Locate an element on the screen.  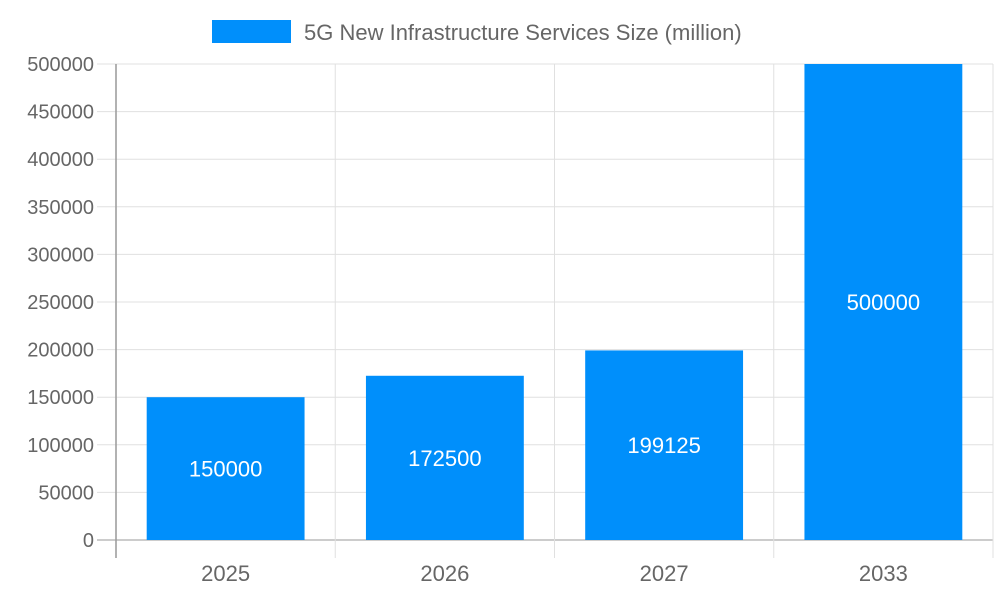
data-label: 150000 is located at coordinates (225, 469).